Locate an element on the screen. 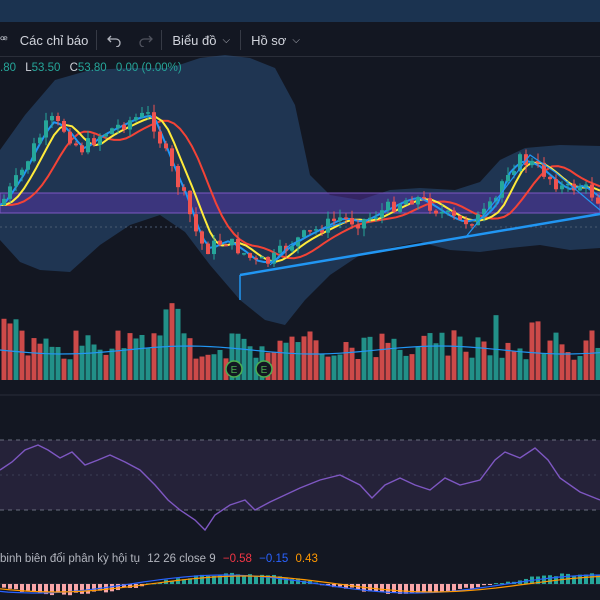 This screenshot has height=600, width=600. undo-button is located at coordinates (114, 40).